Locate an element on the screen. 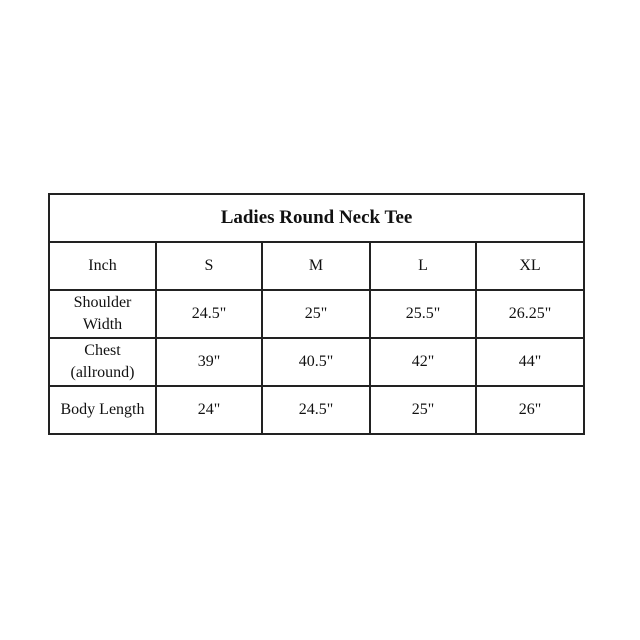  header-cell-xl: XL is located at coordinates (530, 266).